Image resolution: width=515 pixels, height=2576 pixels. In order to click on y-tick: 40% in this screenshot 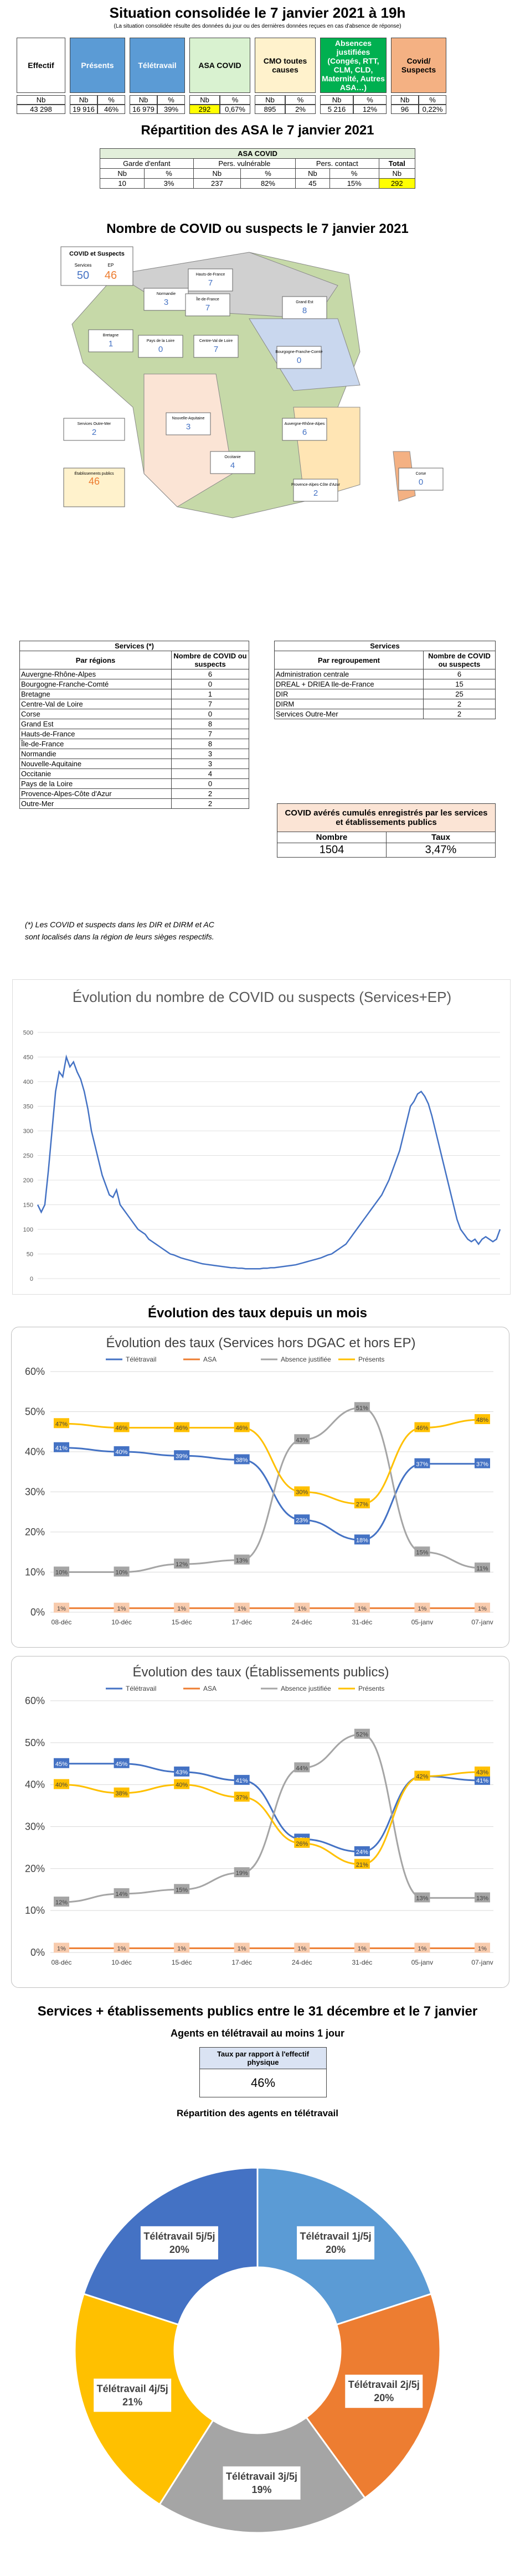, I will do `click(35, 1784)`.